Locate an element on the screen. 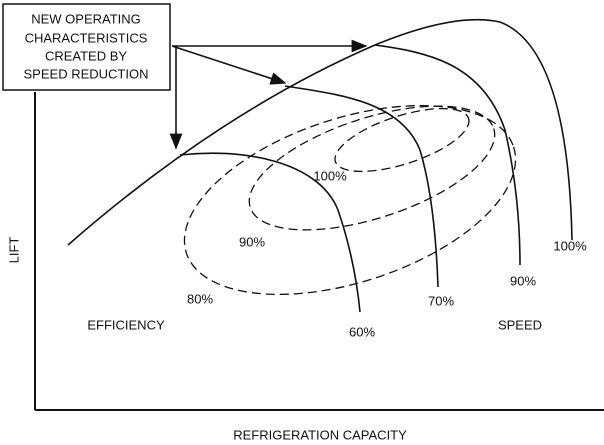  speed-label: 90% is located at coordinates (523, 280).